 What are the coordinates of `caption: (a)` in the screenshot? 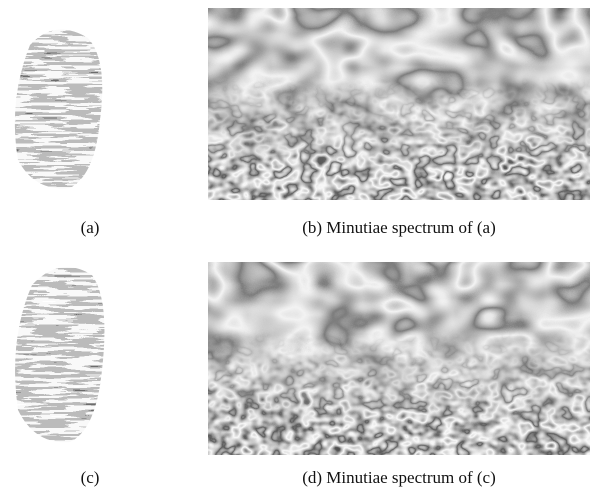 It's located at (90, 227).